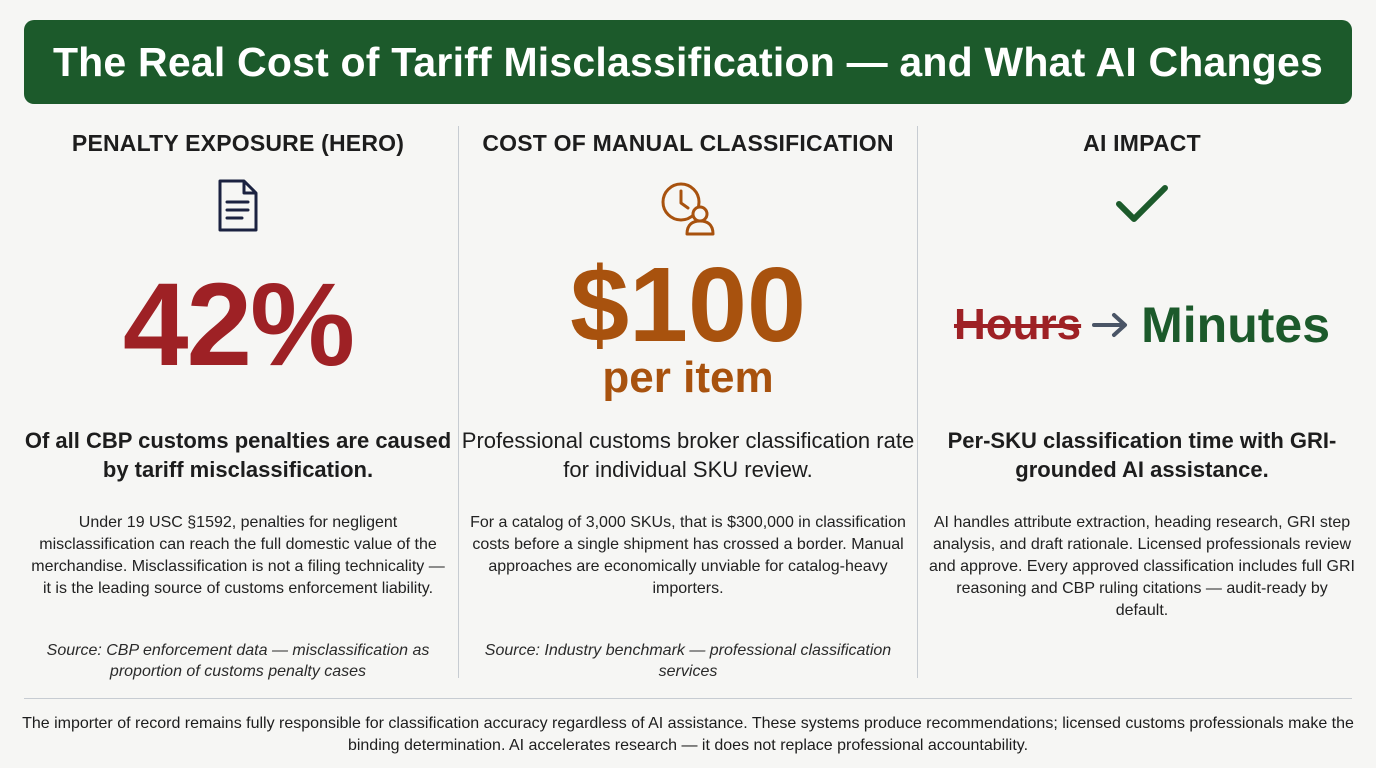  What do you see at coordinates (1142, 203) in the screenshot?
I see `checkmark-icon` at bounding box center [1142, 203].